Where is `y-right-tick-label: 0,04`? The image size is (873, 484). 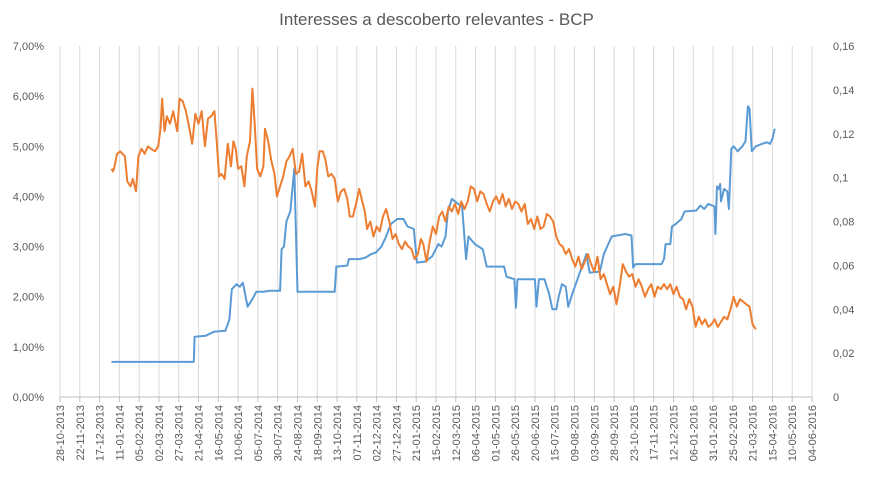
y-right-tick-label: 0,04 is located at coordinates (843, 310).